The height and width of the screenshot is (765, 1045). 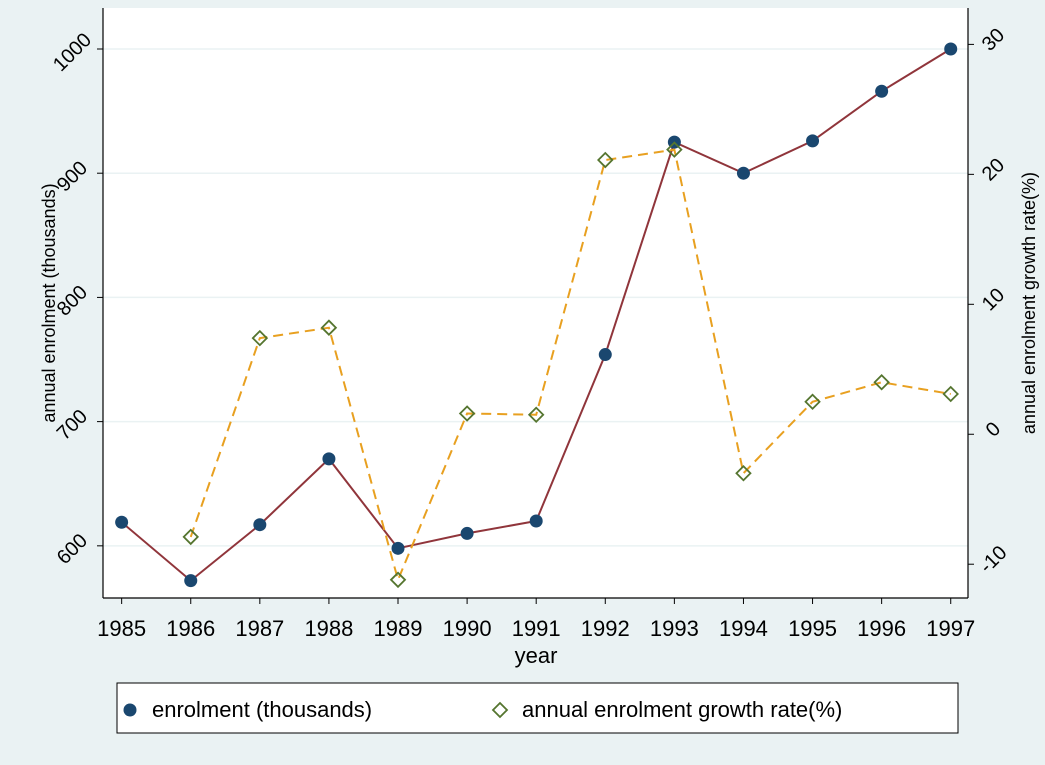 I want to click on y2-axis-title: annual enrolment growth rate(%), so click(x=1029, y=303).